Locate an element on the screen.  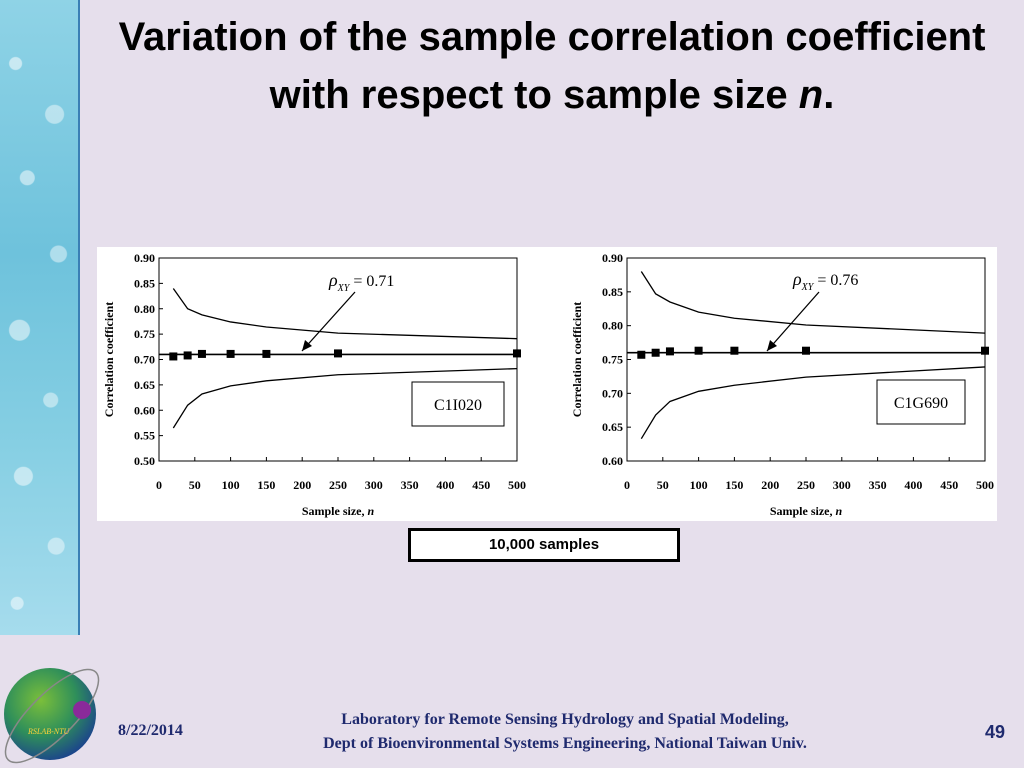
rslab-logo: RSLAB-NTU is located at coordinates (52, 716).